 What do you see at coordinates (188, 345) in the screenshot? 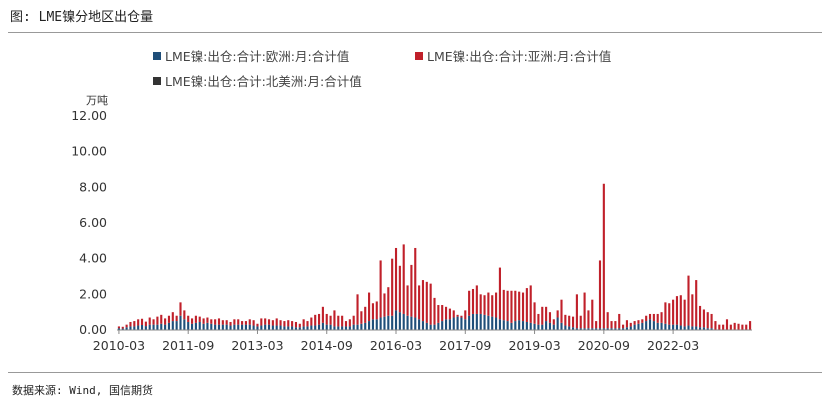
I see `x-tick-label: 2011-09` at bounding box center [188, 345].